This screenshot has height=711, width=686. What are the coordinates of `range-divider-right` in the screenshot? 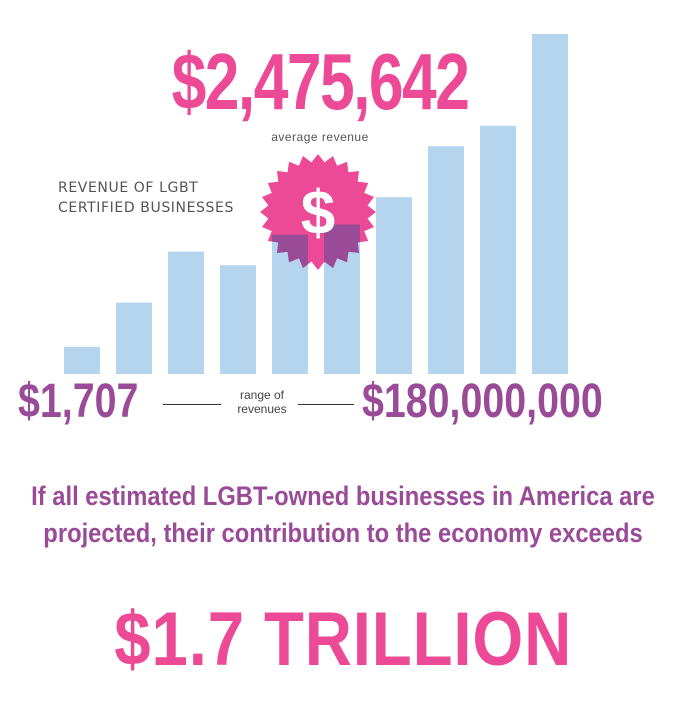 It's located at (326, 404).